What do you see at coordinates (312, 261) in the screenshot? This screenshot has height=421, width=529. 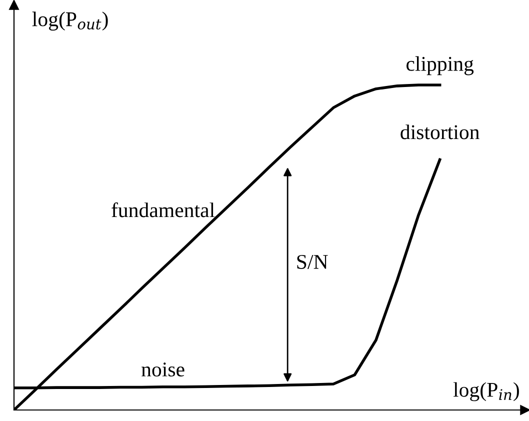 I see `annotation: S/N` at bounding box center [312, 261].